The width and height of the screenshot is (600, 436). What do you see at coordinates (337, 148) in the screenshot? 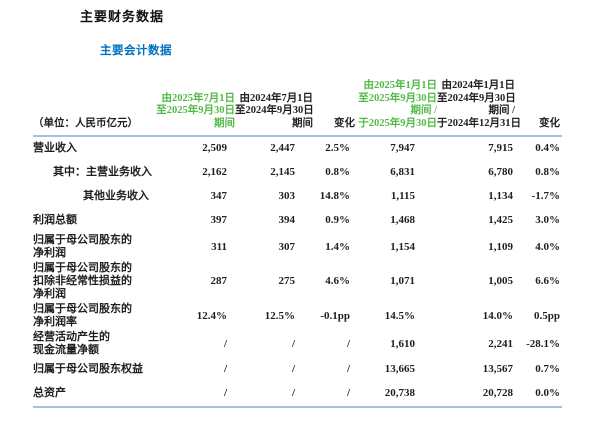
I see `cell-value: 2.5%` at bounding box center [337, 148].